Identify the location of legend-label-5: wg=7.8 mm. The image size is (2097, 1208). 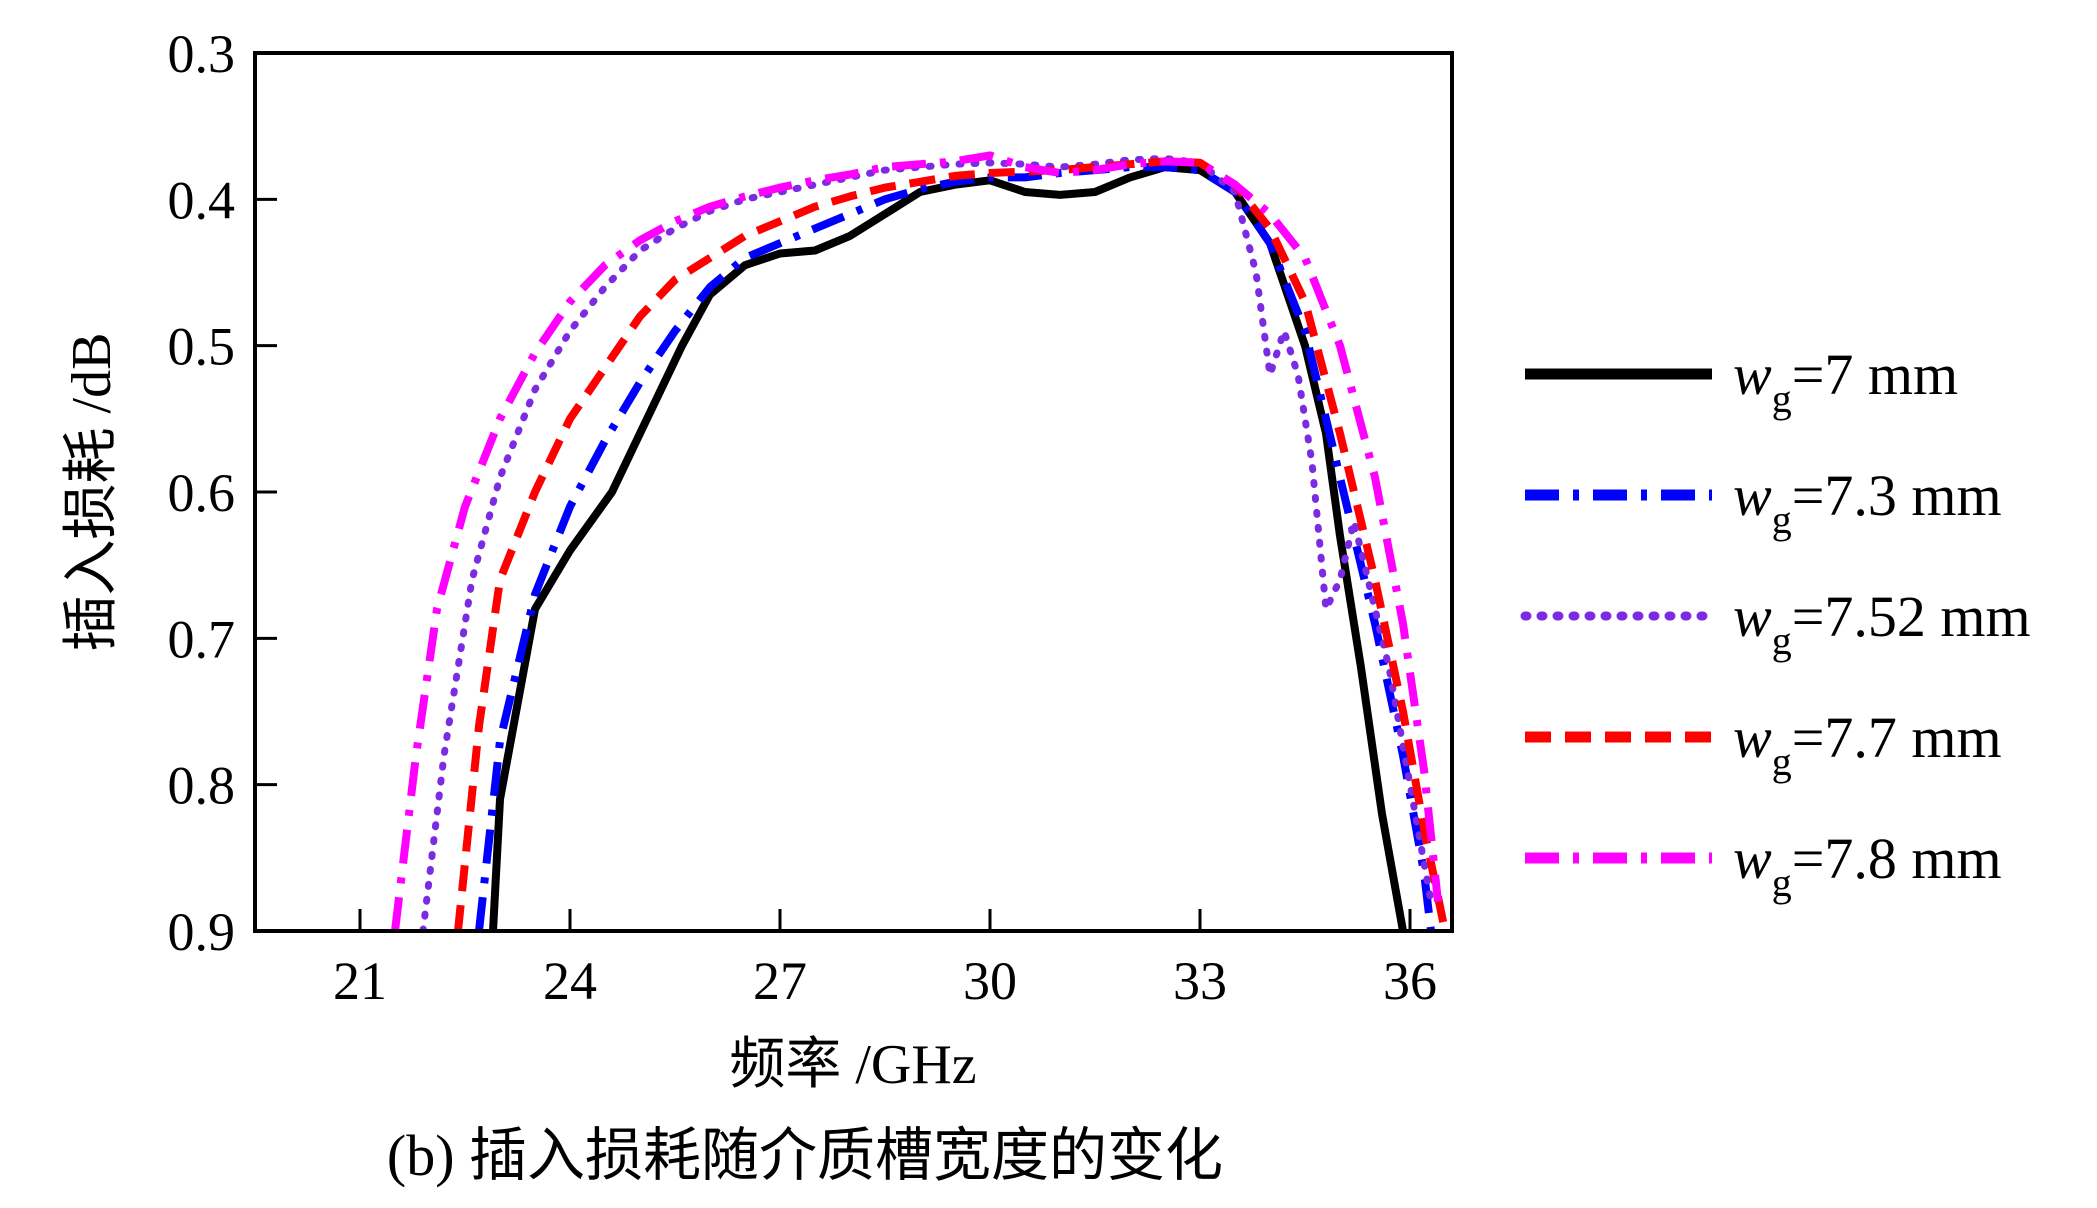
(1867, 865).